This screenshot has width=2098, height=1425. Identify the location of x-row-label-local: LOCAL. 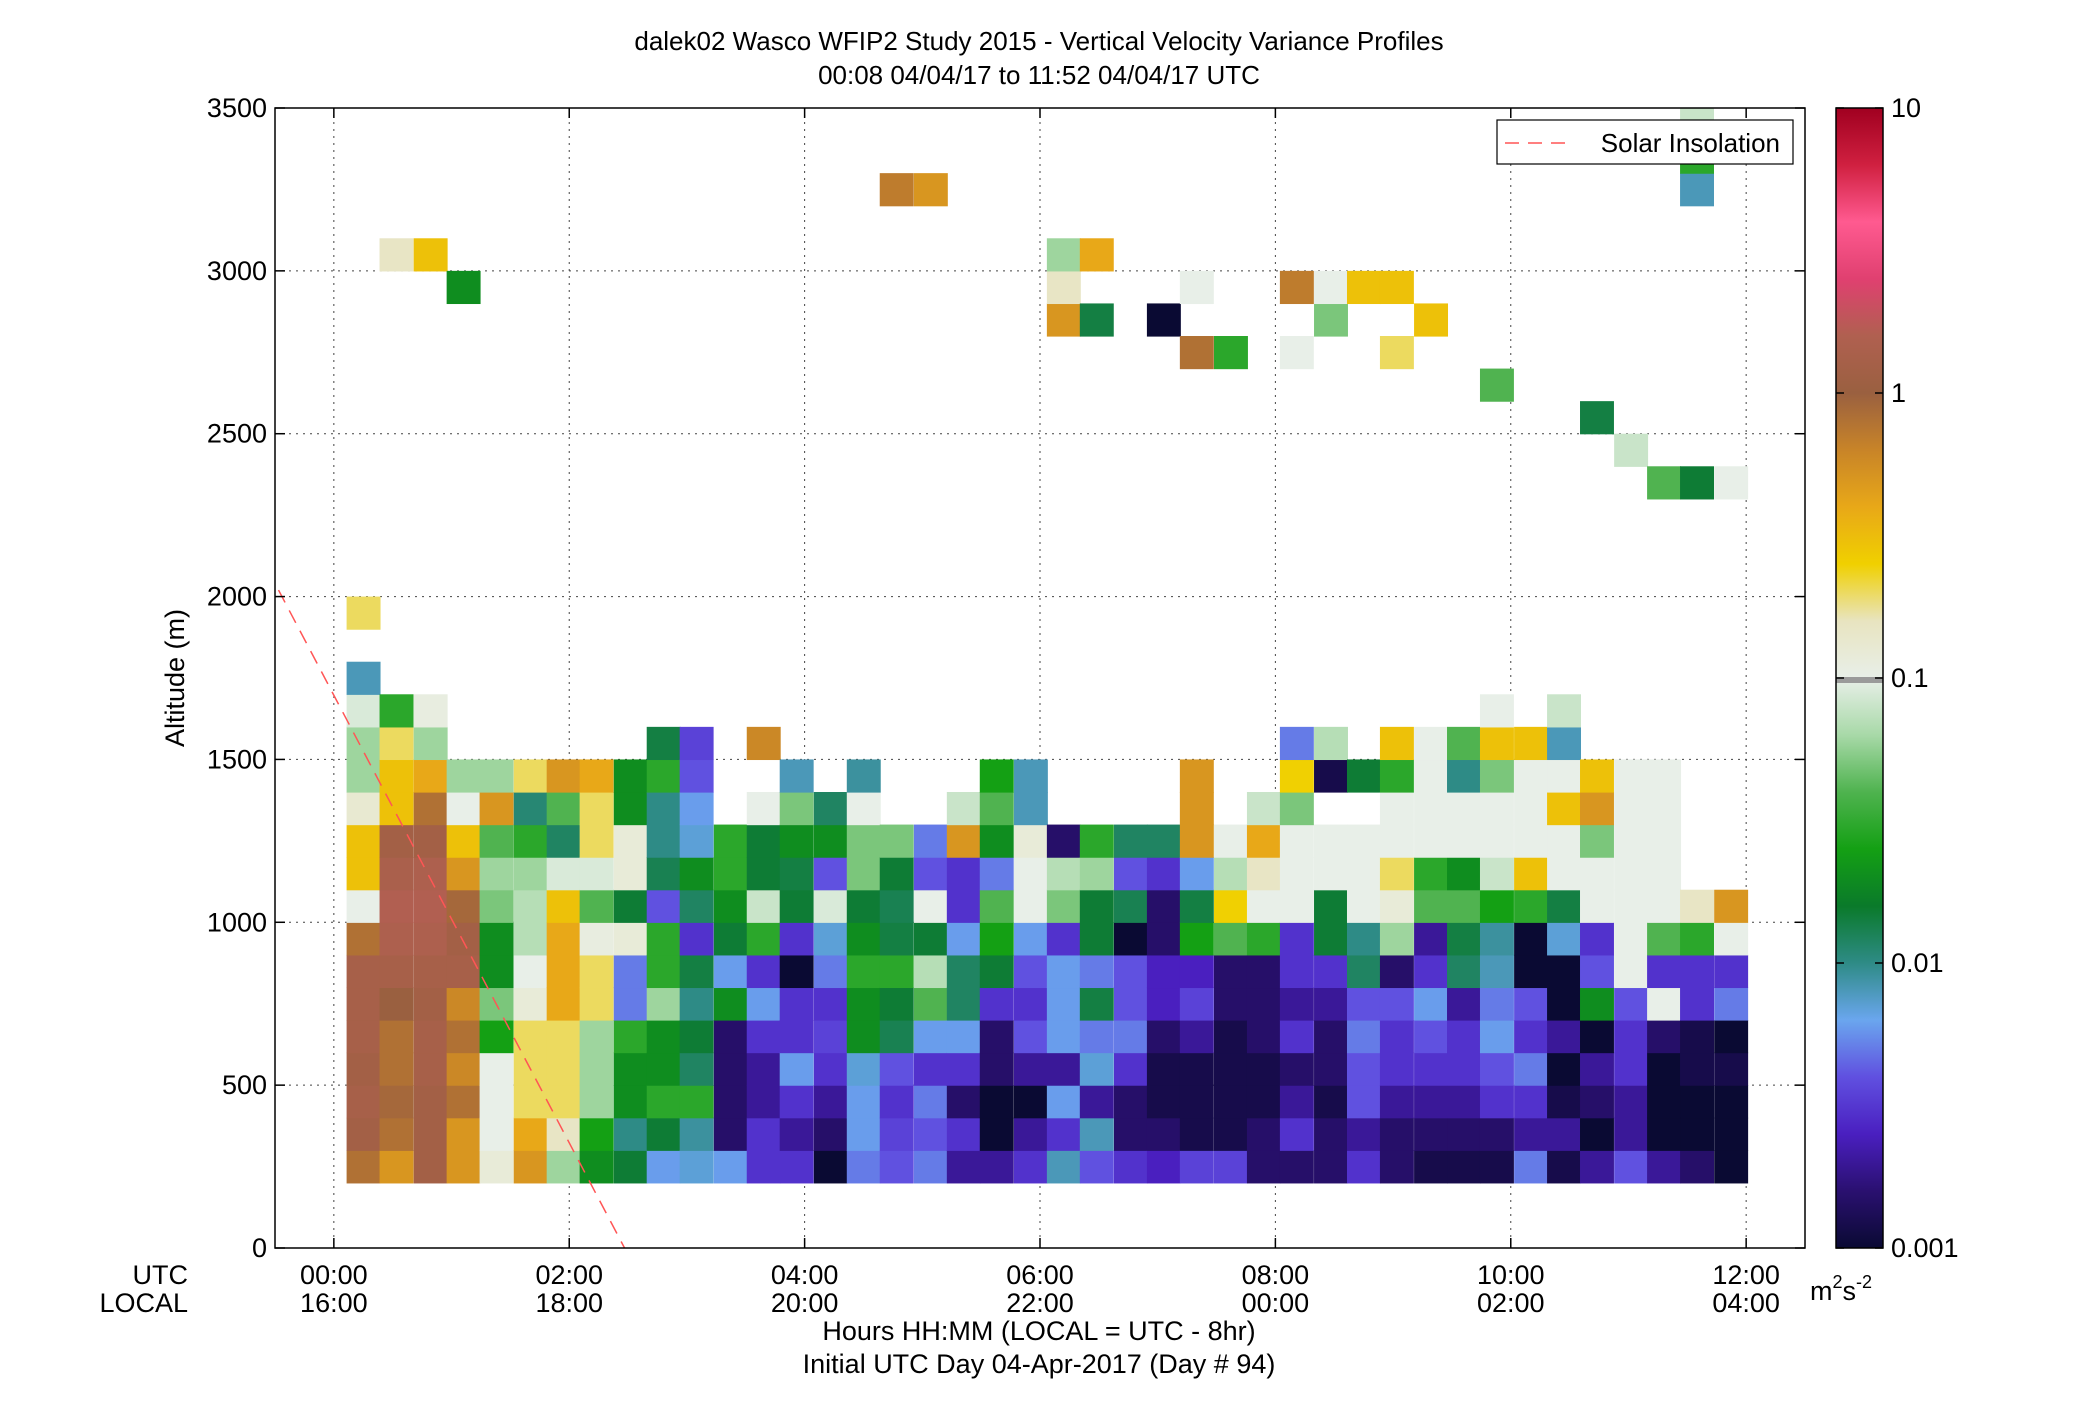
(143, 1303).